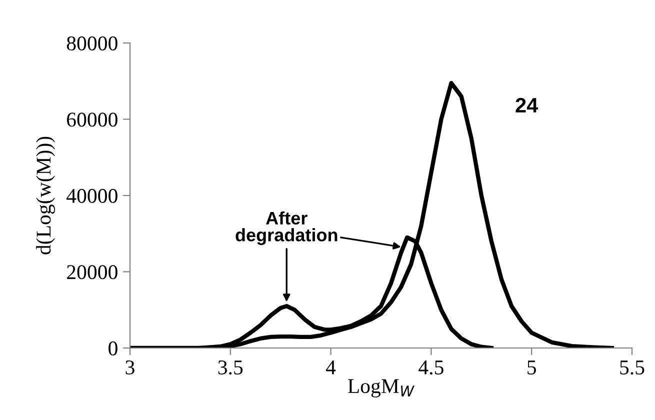 This screenshot has width=655, height=420. What do you see at coordinates (532, 367) in the screenshot?
I see `x-tick-label: 5` at bounding box center [532, 367].